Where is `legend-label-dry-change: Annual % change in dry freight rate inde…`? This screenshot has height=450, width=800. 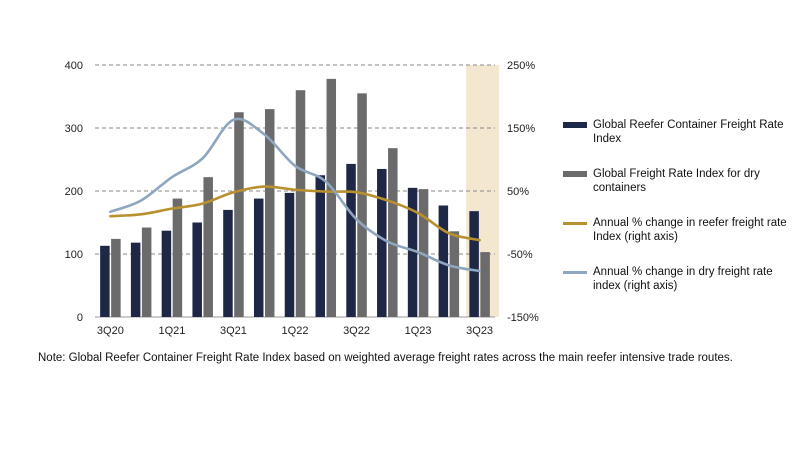 legend-label-dry-change: Annual % change in dry freight rate inde… is located at coordinates (683, 279).